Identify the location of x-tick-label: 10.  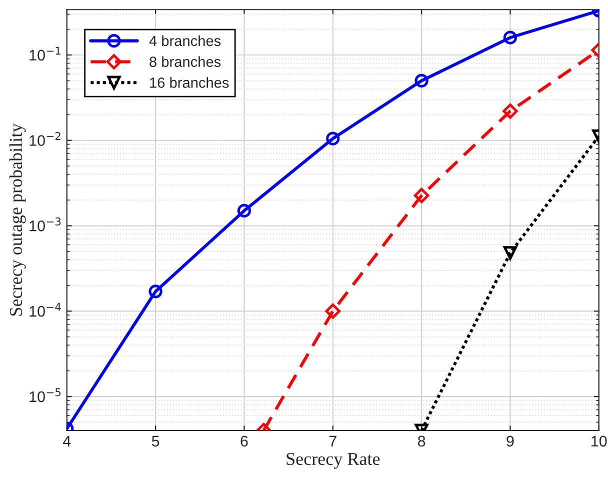
(599, 441).